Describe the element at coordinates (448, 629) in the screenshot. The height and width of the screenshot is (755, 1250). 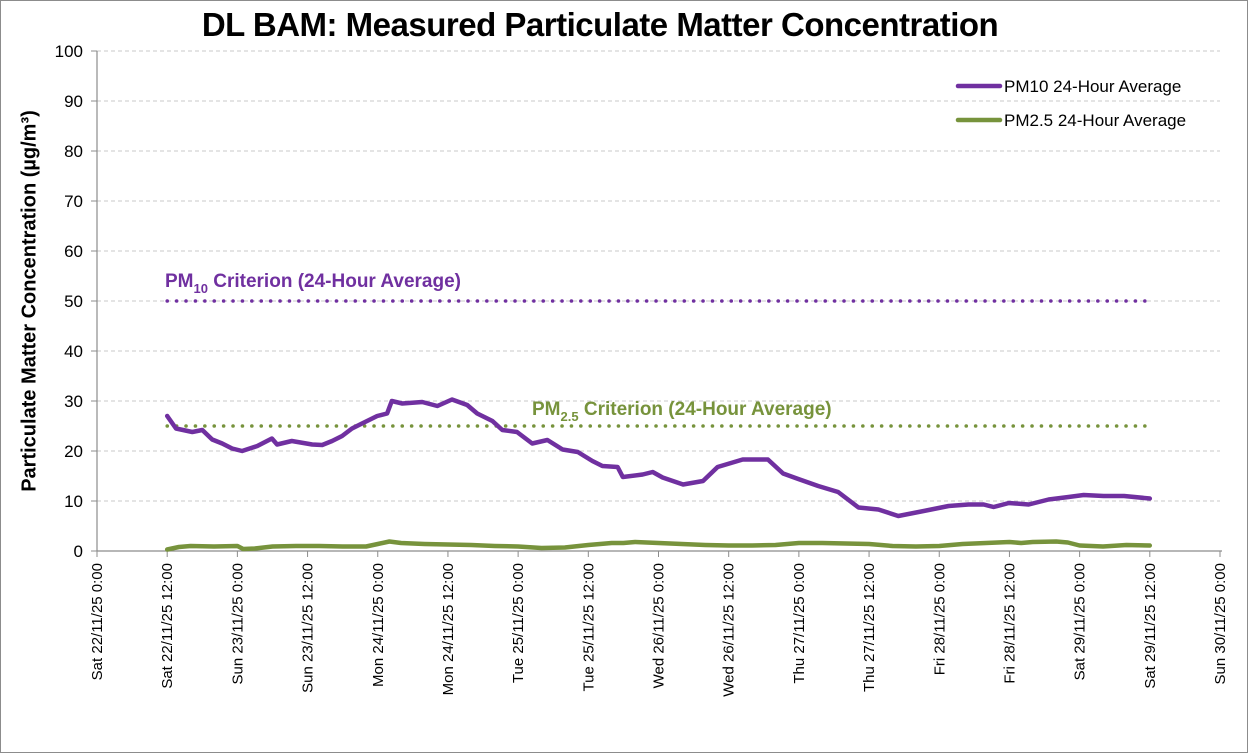
I see `x-tick-label: Mon 24/11/25 12:00` at that location.